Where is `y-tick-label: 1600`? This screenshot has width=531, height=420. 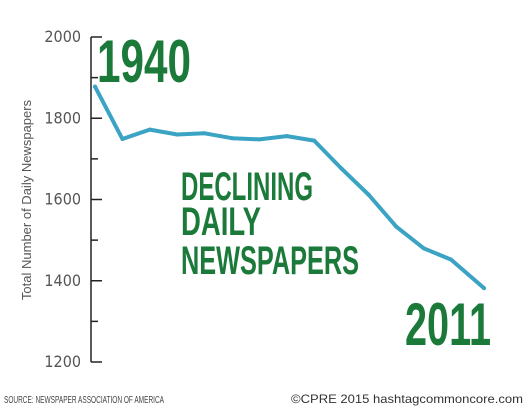
y-tick-label: 1600 is located at coordinates (62, 199).